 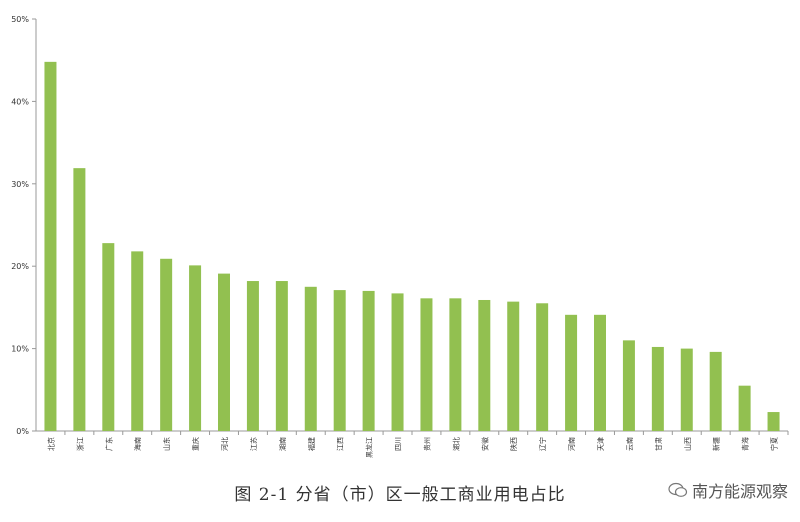 I want to click on x-tick-label: 福建, so click(x=311, y=444).